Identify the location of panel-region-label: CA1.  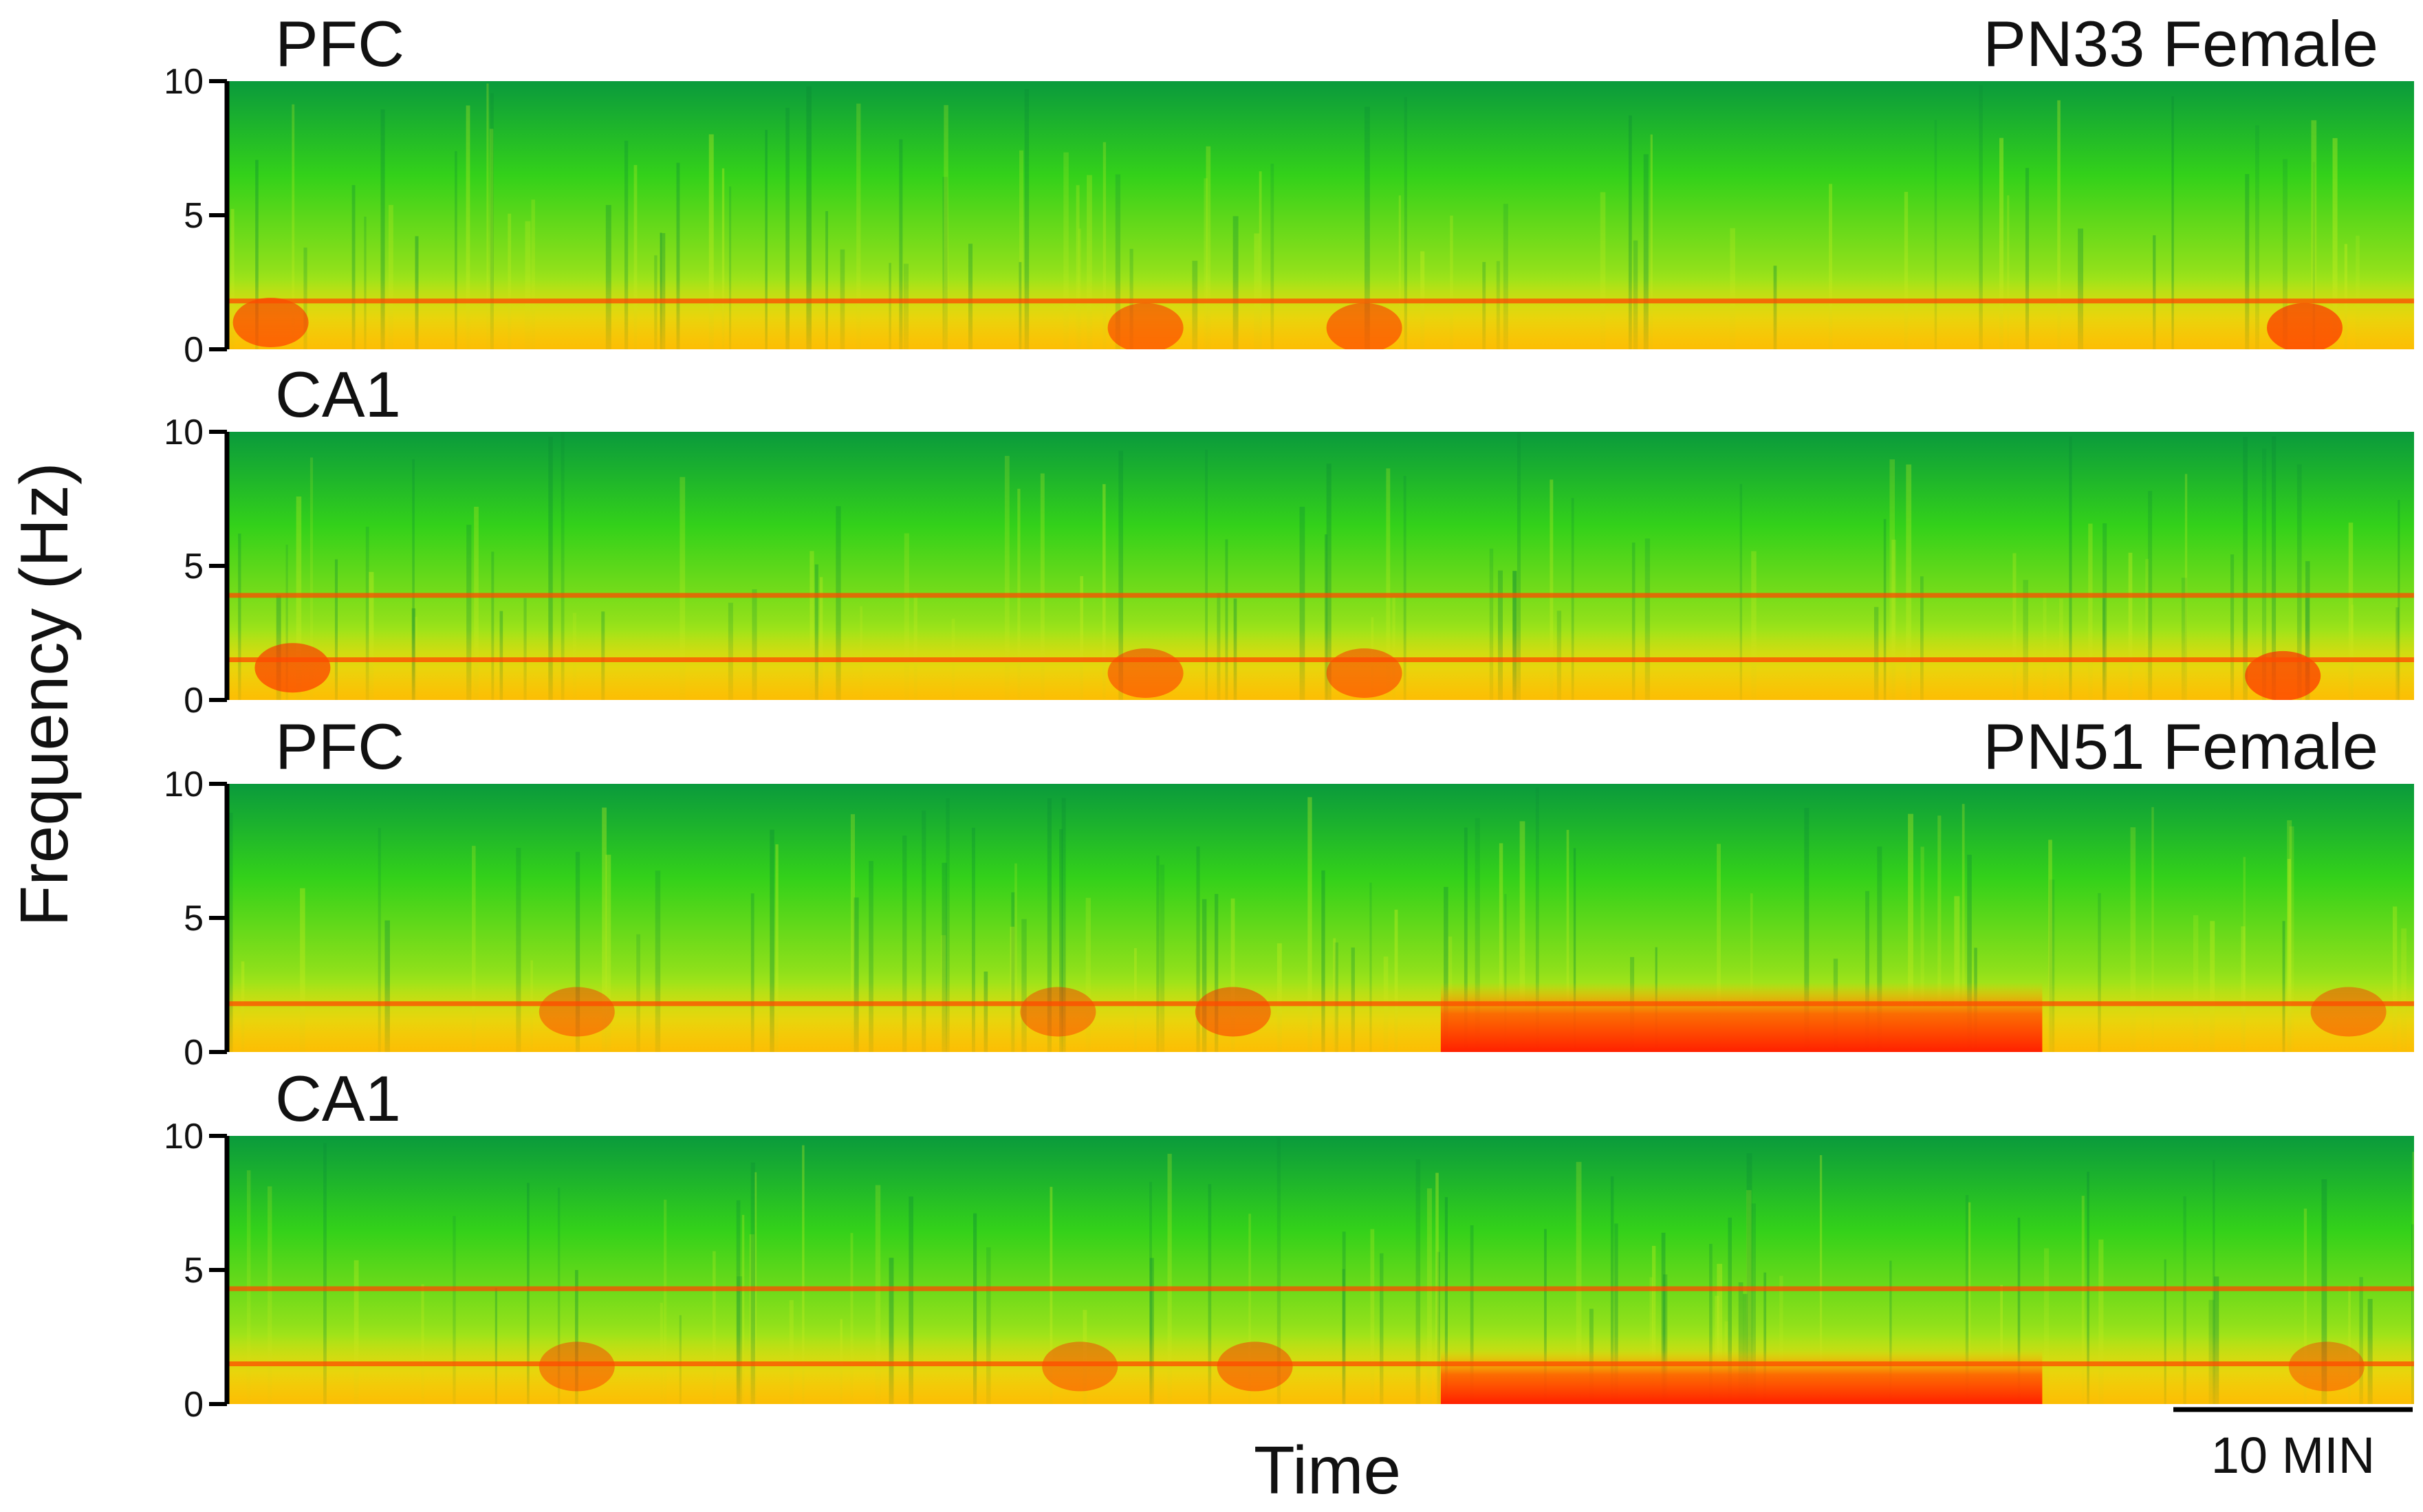
(338, 1098).